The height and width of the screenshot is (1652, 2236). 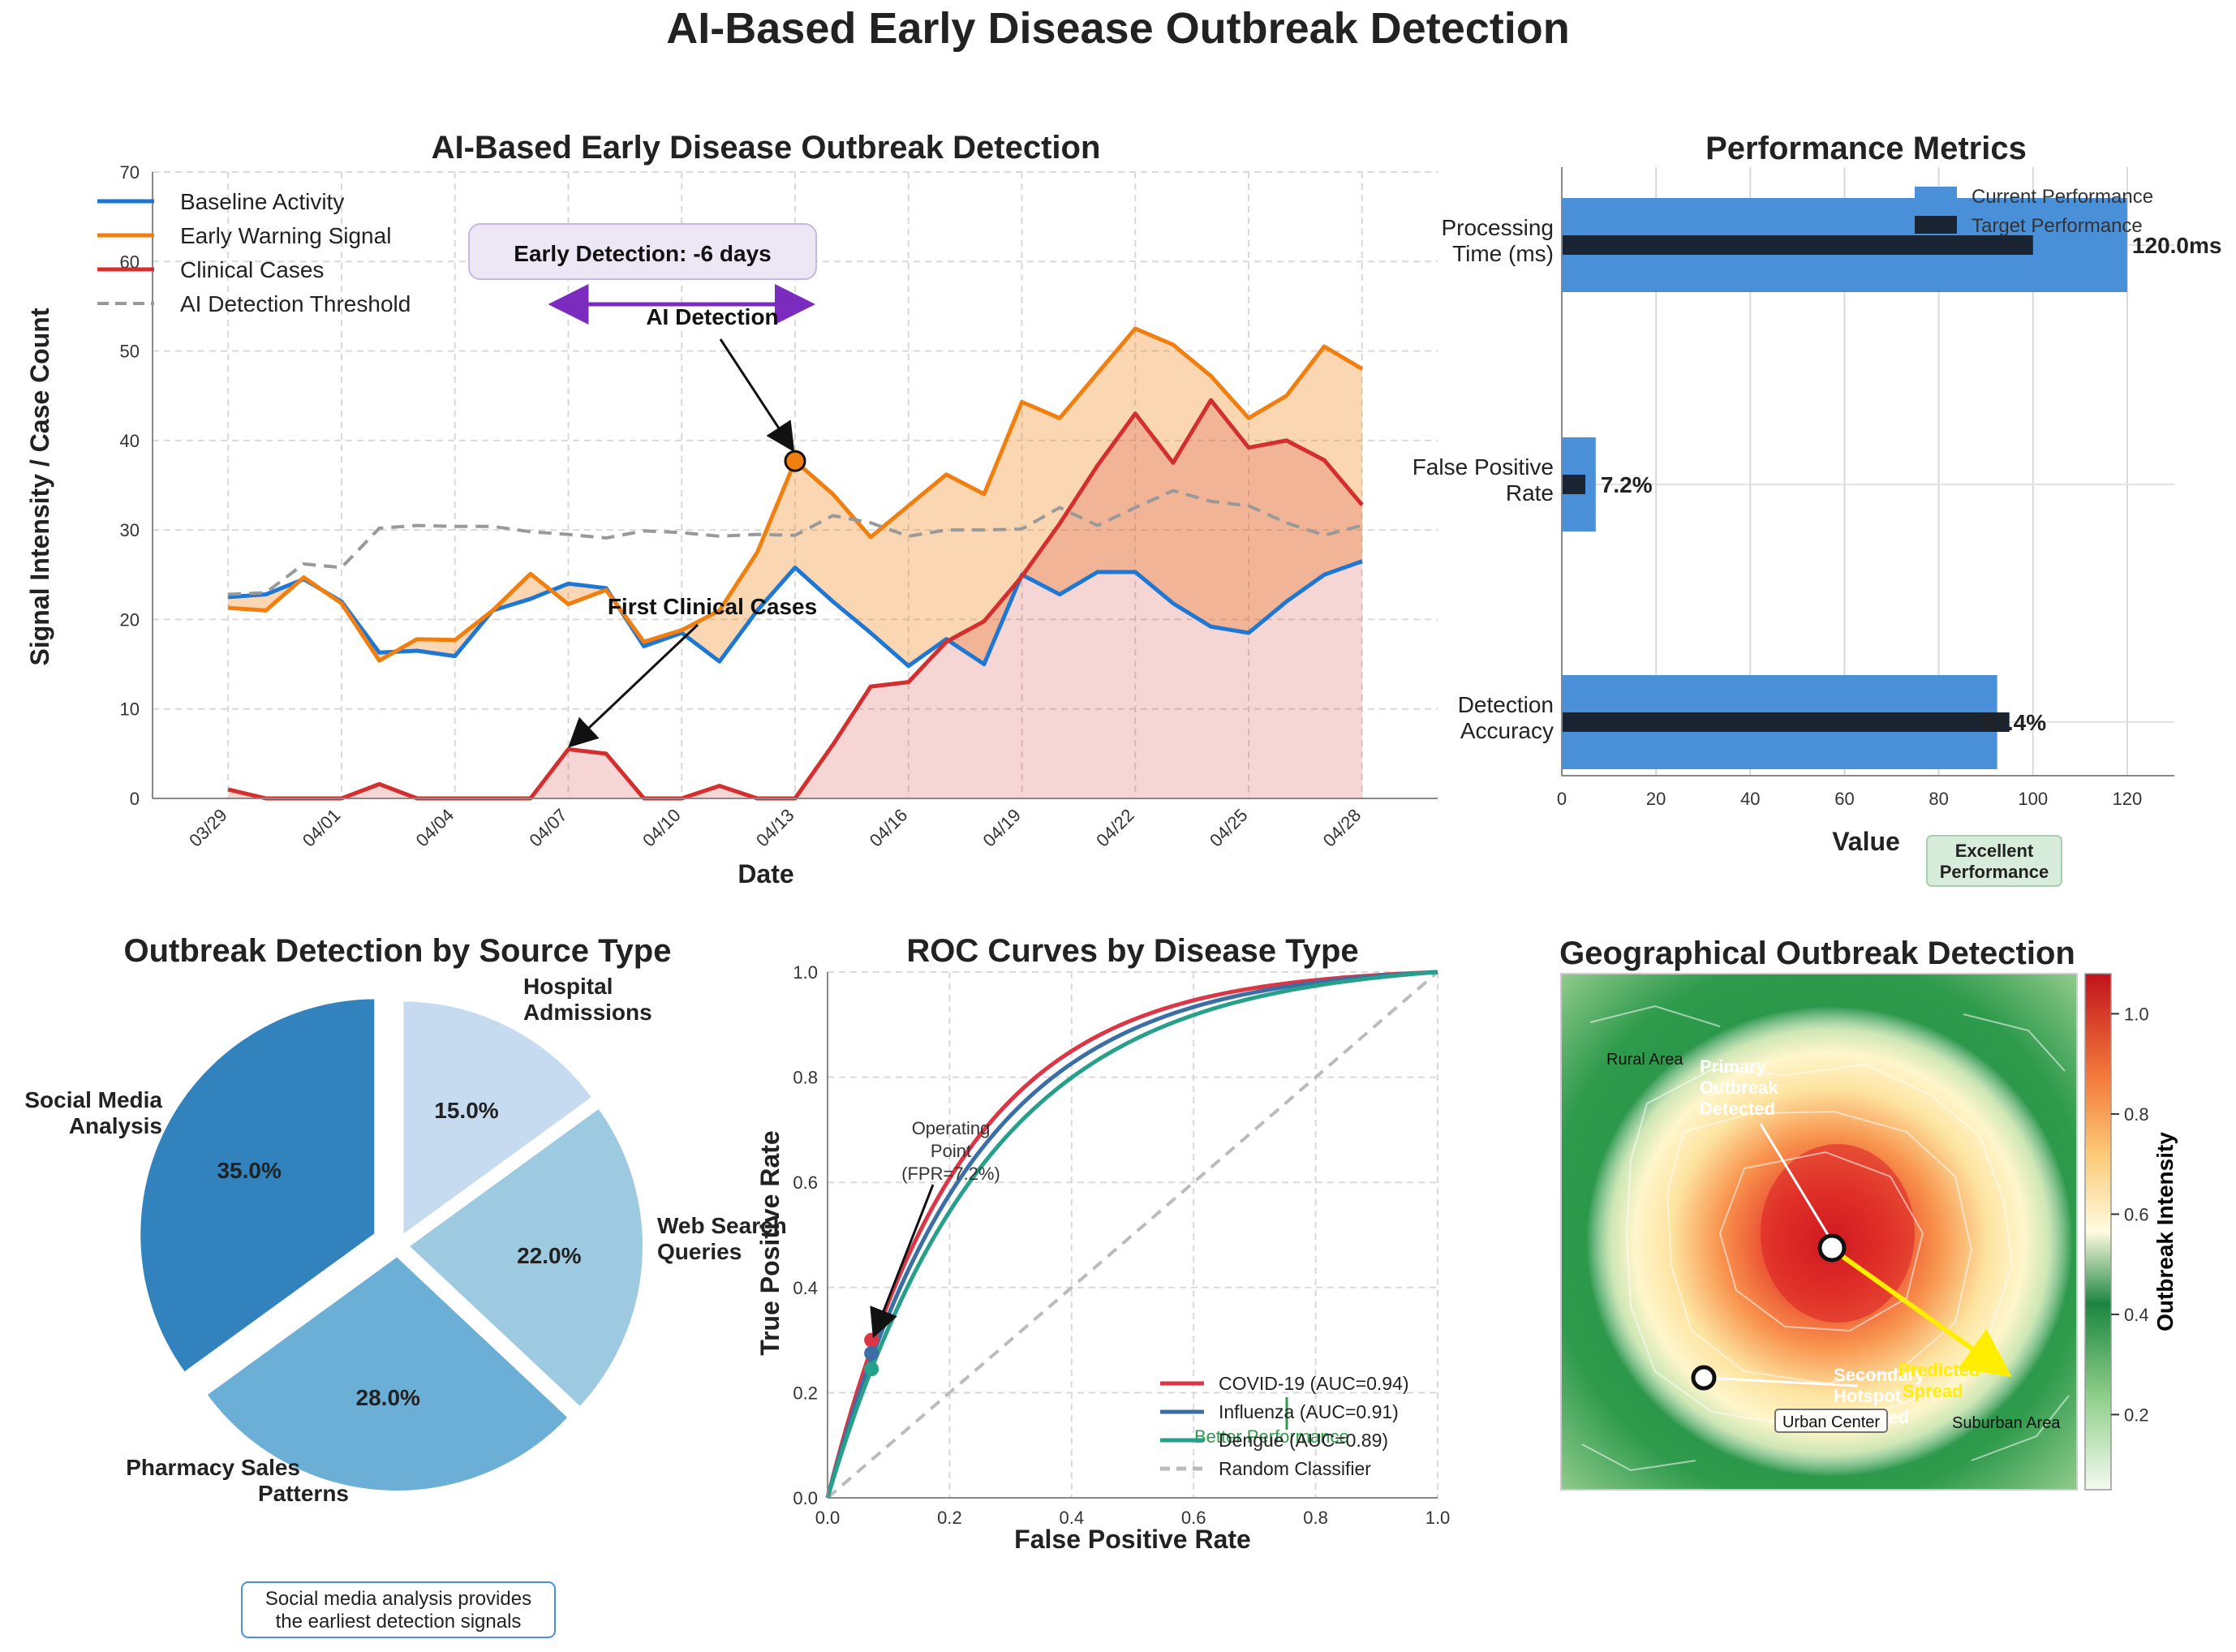 I want to click on y-tick-label: 0, so click(x=135, y=799).